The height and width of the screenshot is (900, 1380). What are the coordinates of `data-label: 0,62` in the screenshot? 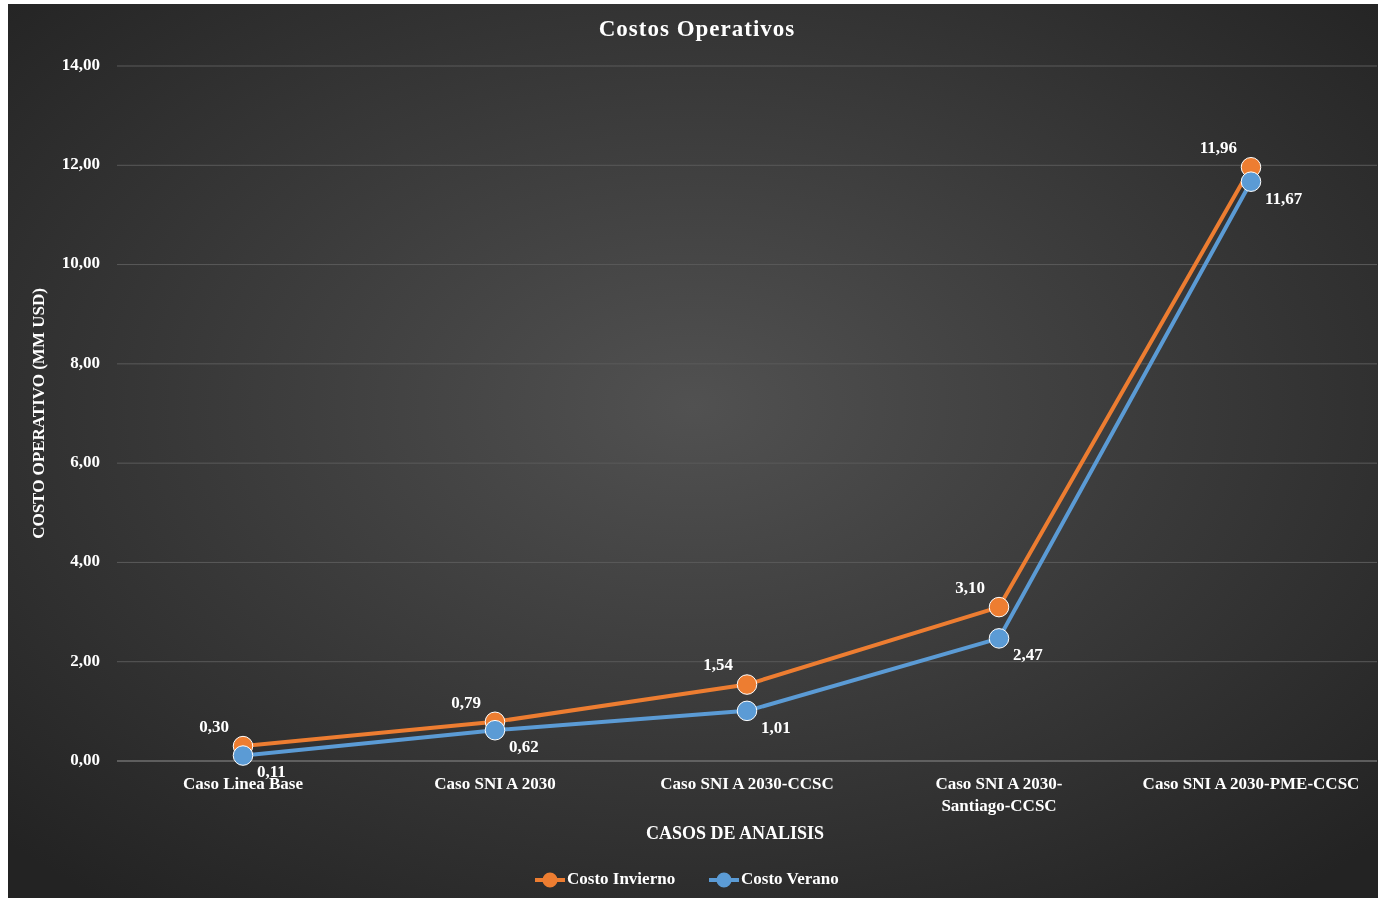 It's located at (524, 747).